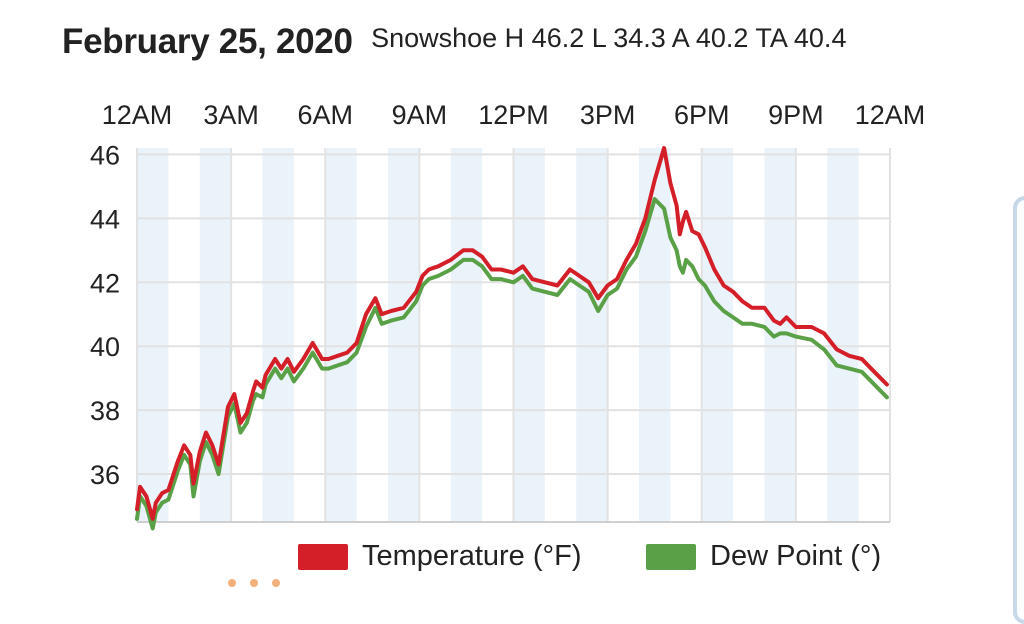  I want to click on legend-item-dew-point: Dew Point (°), so click(763, 556).